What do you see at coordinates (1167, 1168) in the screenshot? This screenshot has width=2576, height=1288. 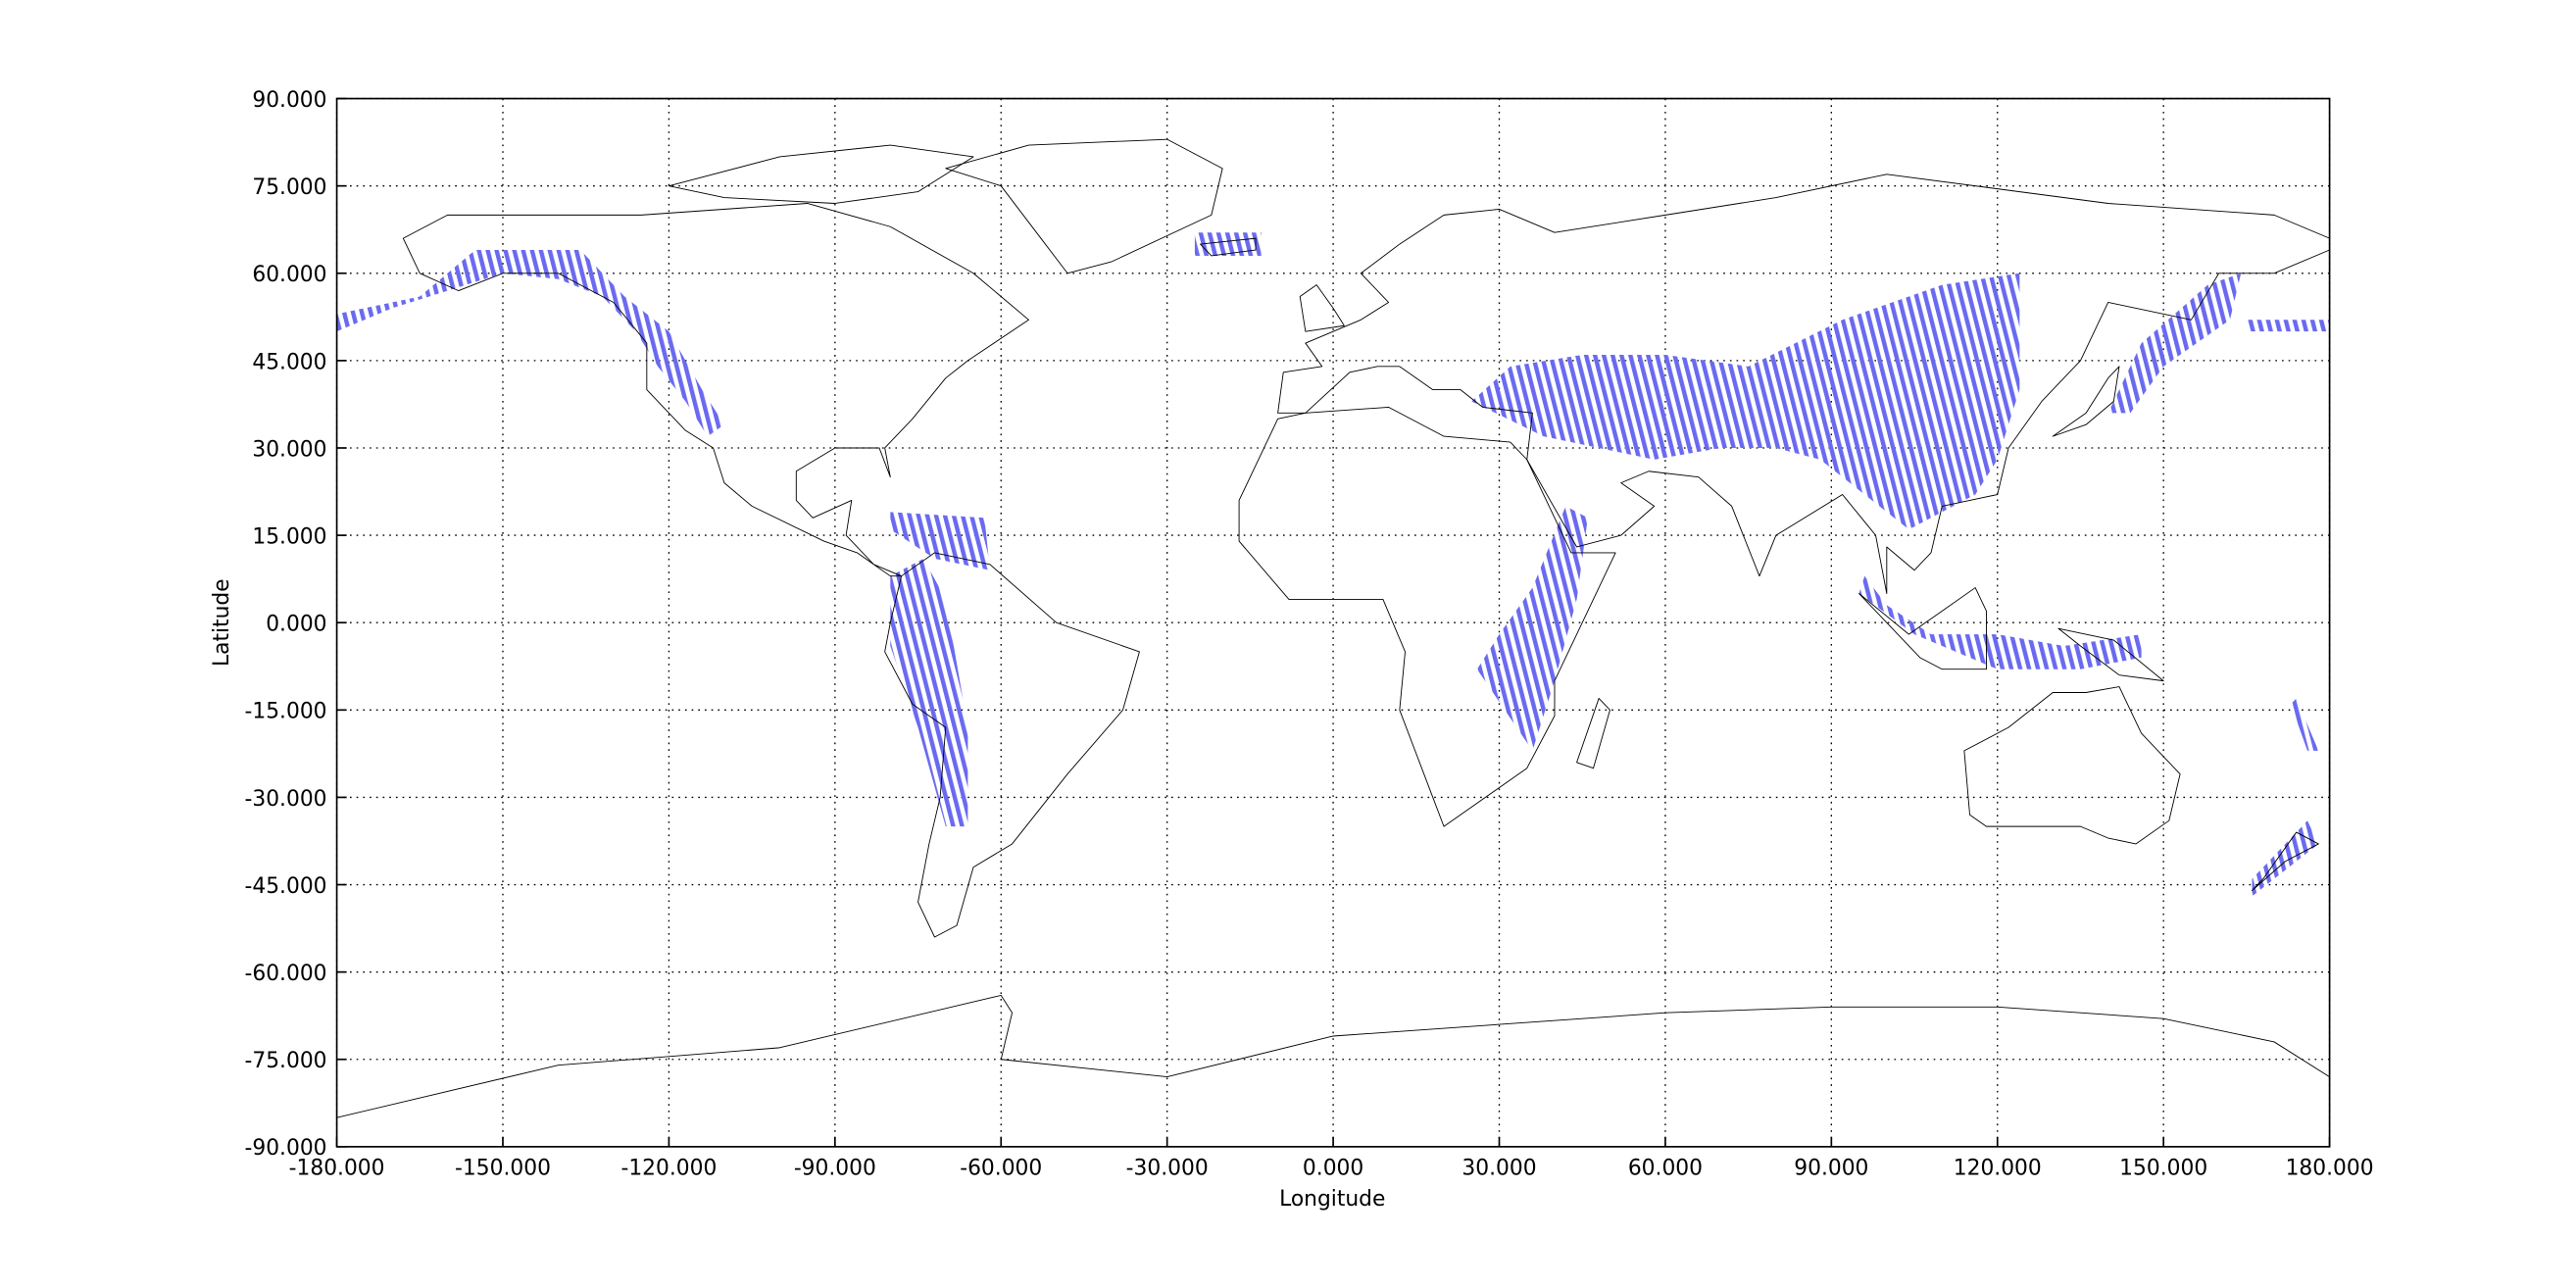 I see `x-tick-label: -30.000` at bounding box center [1167, 1168].